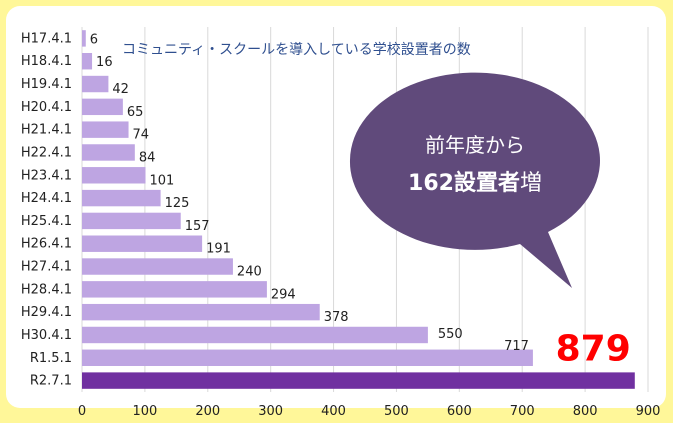 This screenshot has width=673, height=427. Describe the element at coordinates (82, 411) in the screenshot. I see `x-tick-label: 0` at that location.